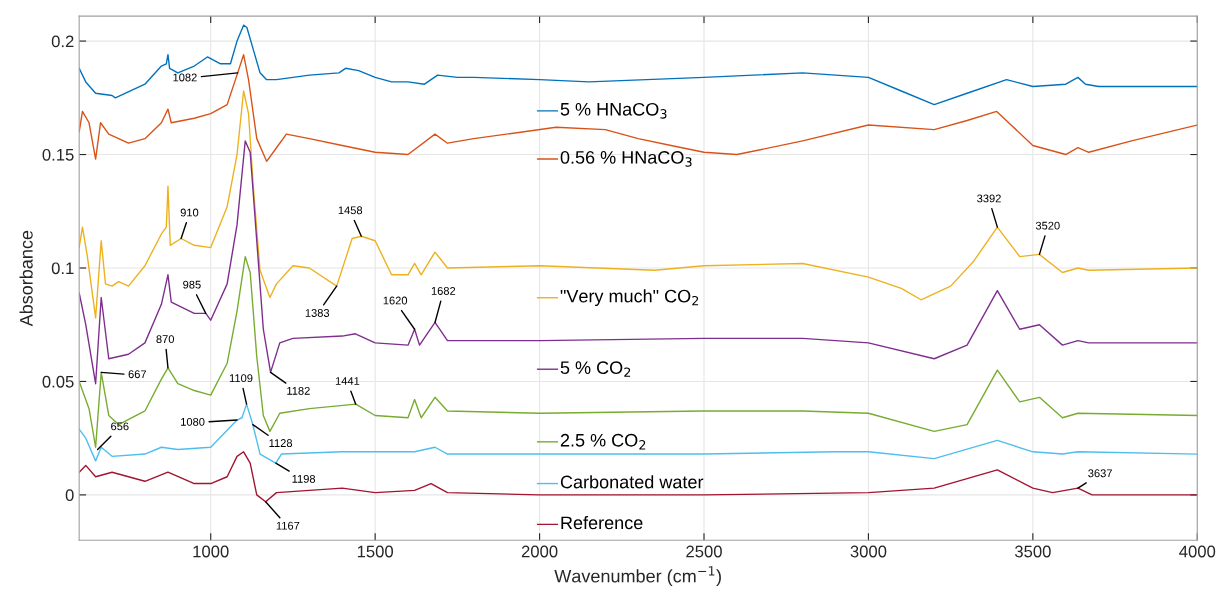  Describe the element at coordinates (62, 41) in the screenshot. I see `y-tick-label: 0.2` at that location.